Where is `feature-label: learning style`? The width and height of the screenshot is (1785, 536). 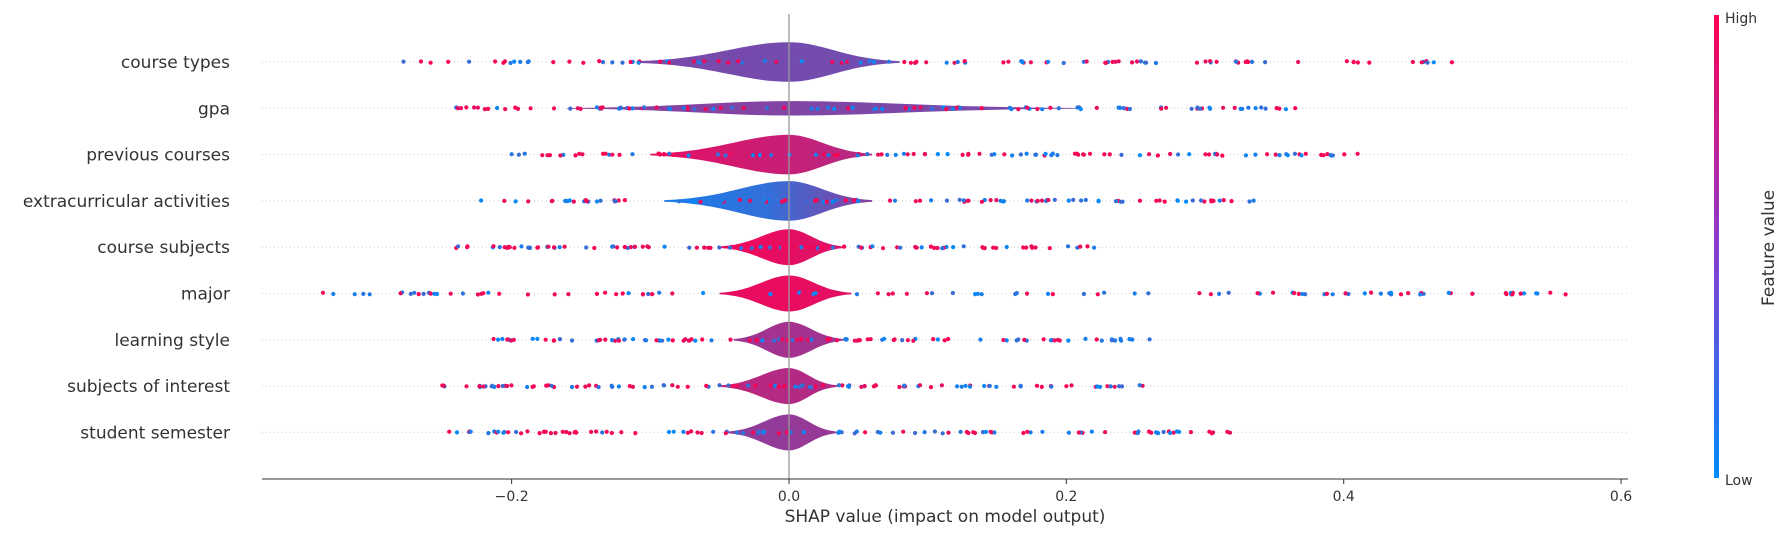
feature-label: learning style is located at coordinates (172, 341).